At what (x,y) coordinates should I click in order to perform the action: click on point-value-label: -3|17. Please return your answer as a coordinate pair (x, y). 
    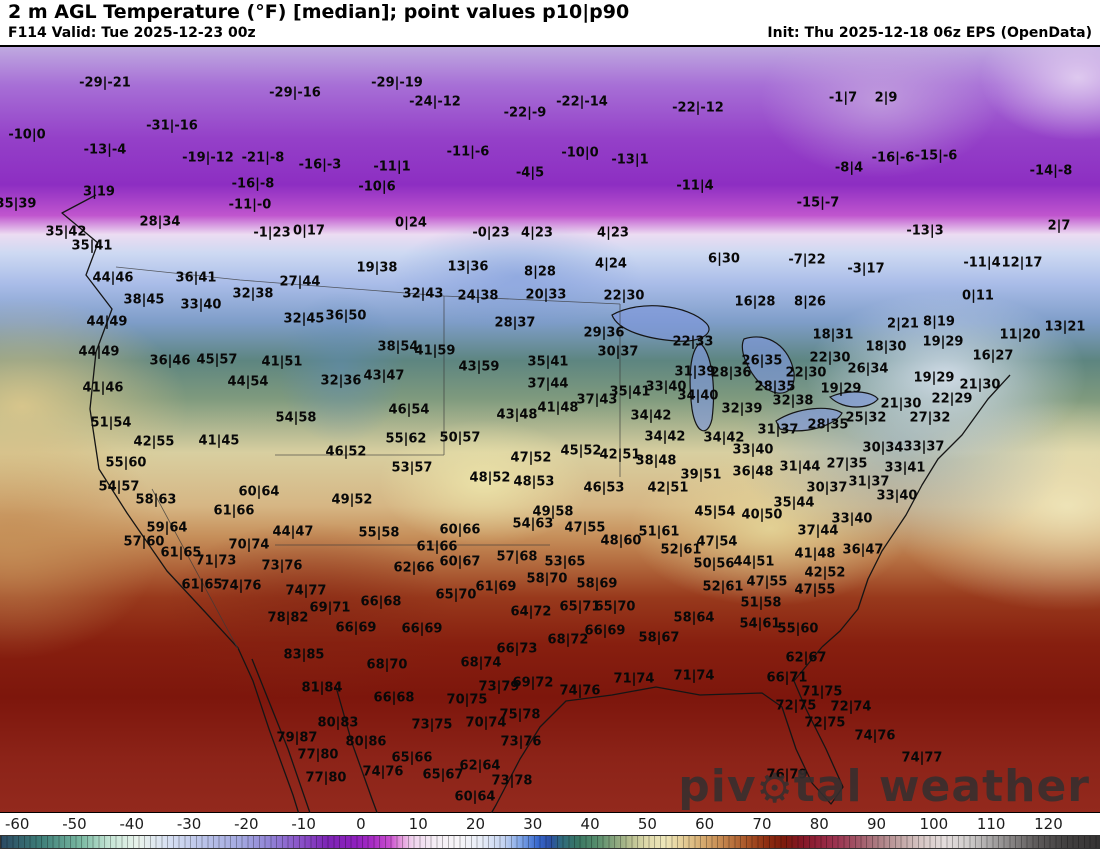
    Looking at the image, I should click on (866, 269).